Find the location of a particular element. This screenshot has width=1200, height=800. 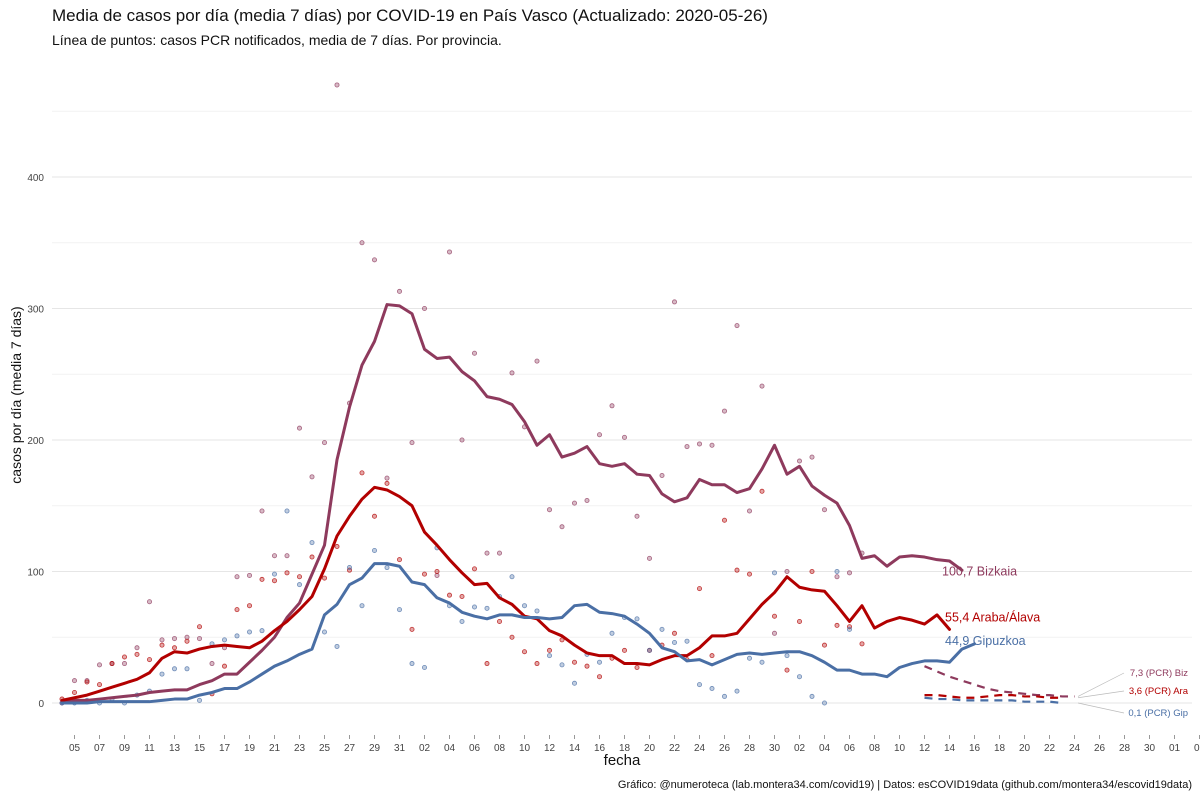

series-end-label: 55,4 Araba/Álava is located at coordinates (992, 616).